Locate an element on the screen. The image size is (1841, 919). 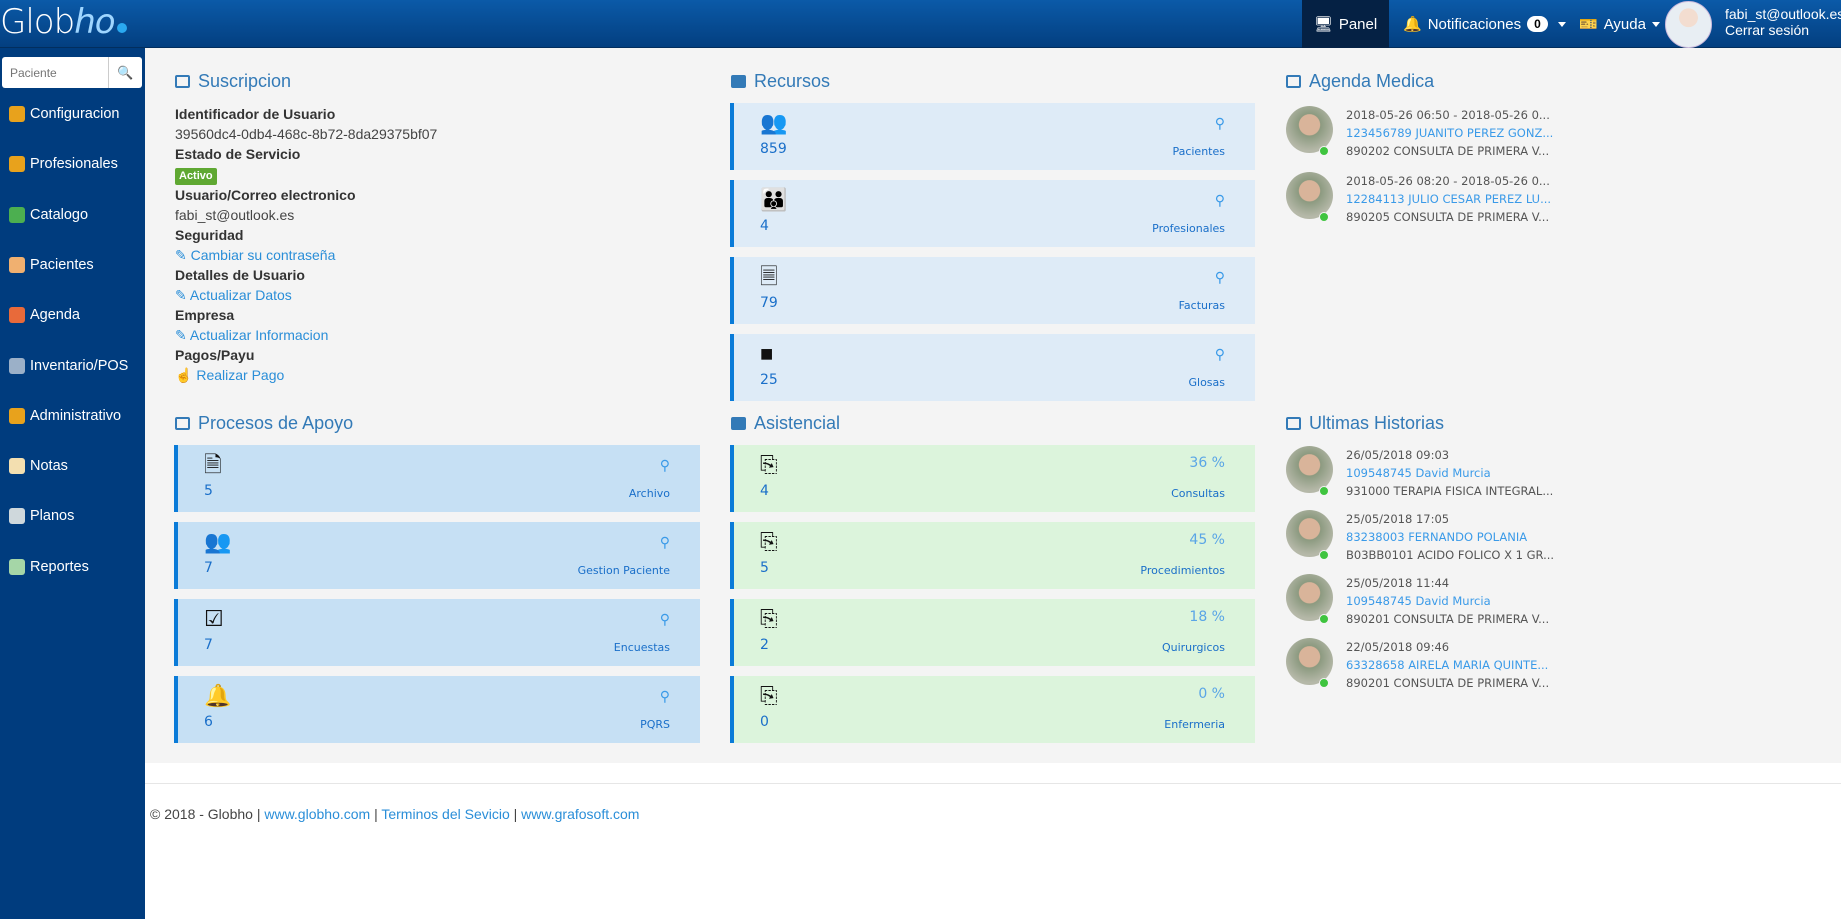
card-label: PQRS is located at coordinates (655, 724).